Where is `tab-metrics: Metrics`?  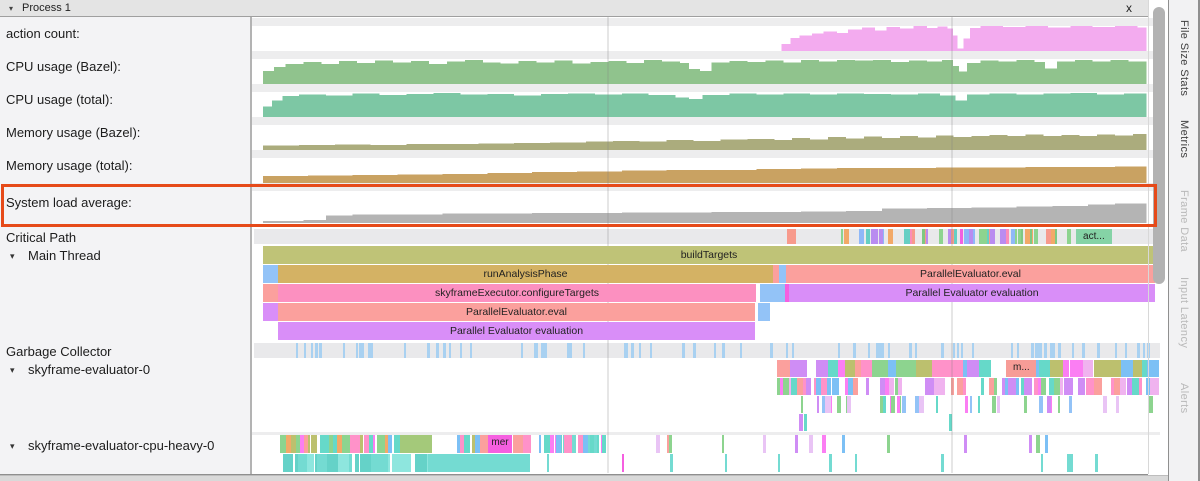
tab-metrics: Metrics is located at coordinates (1184, 139).